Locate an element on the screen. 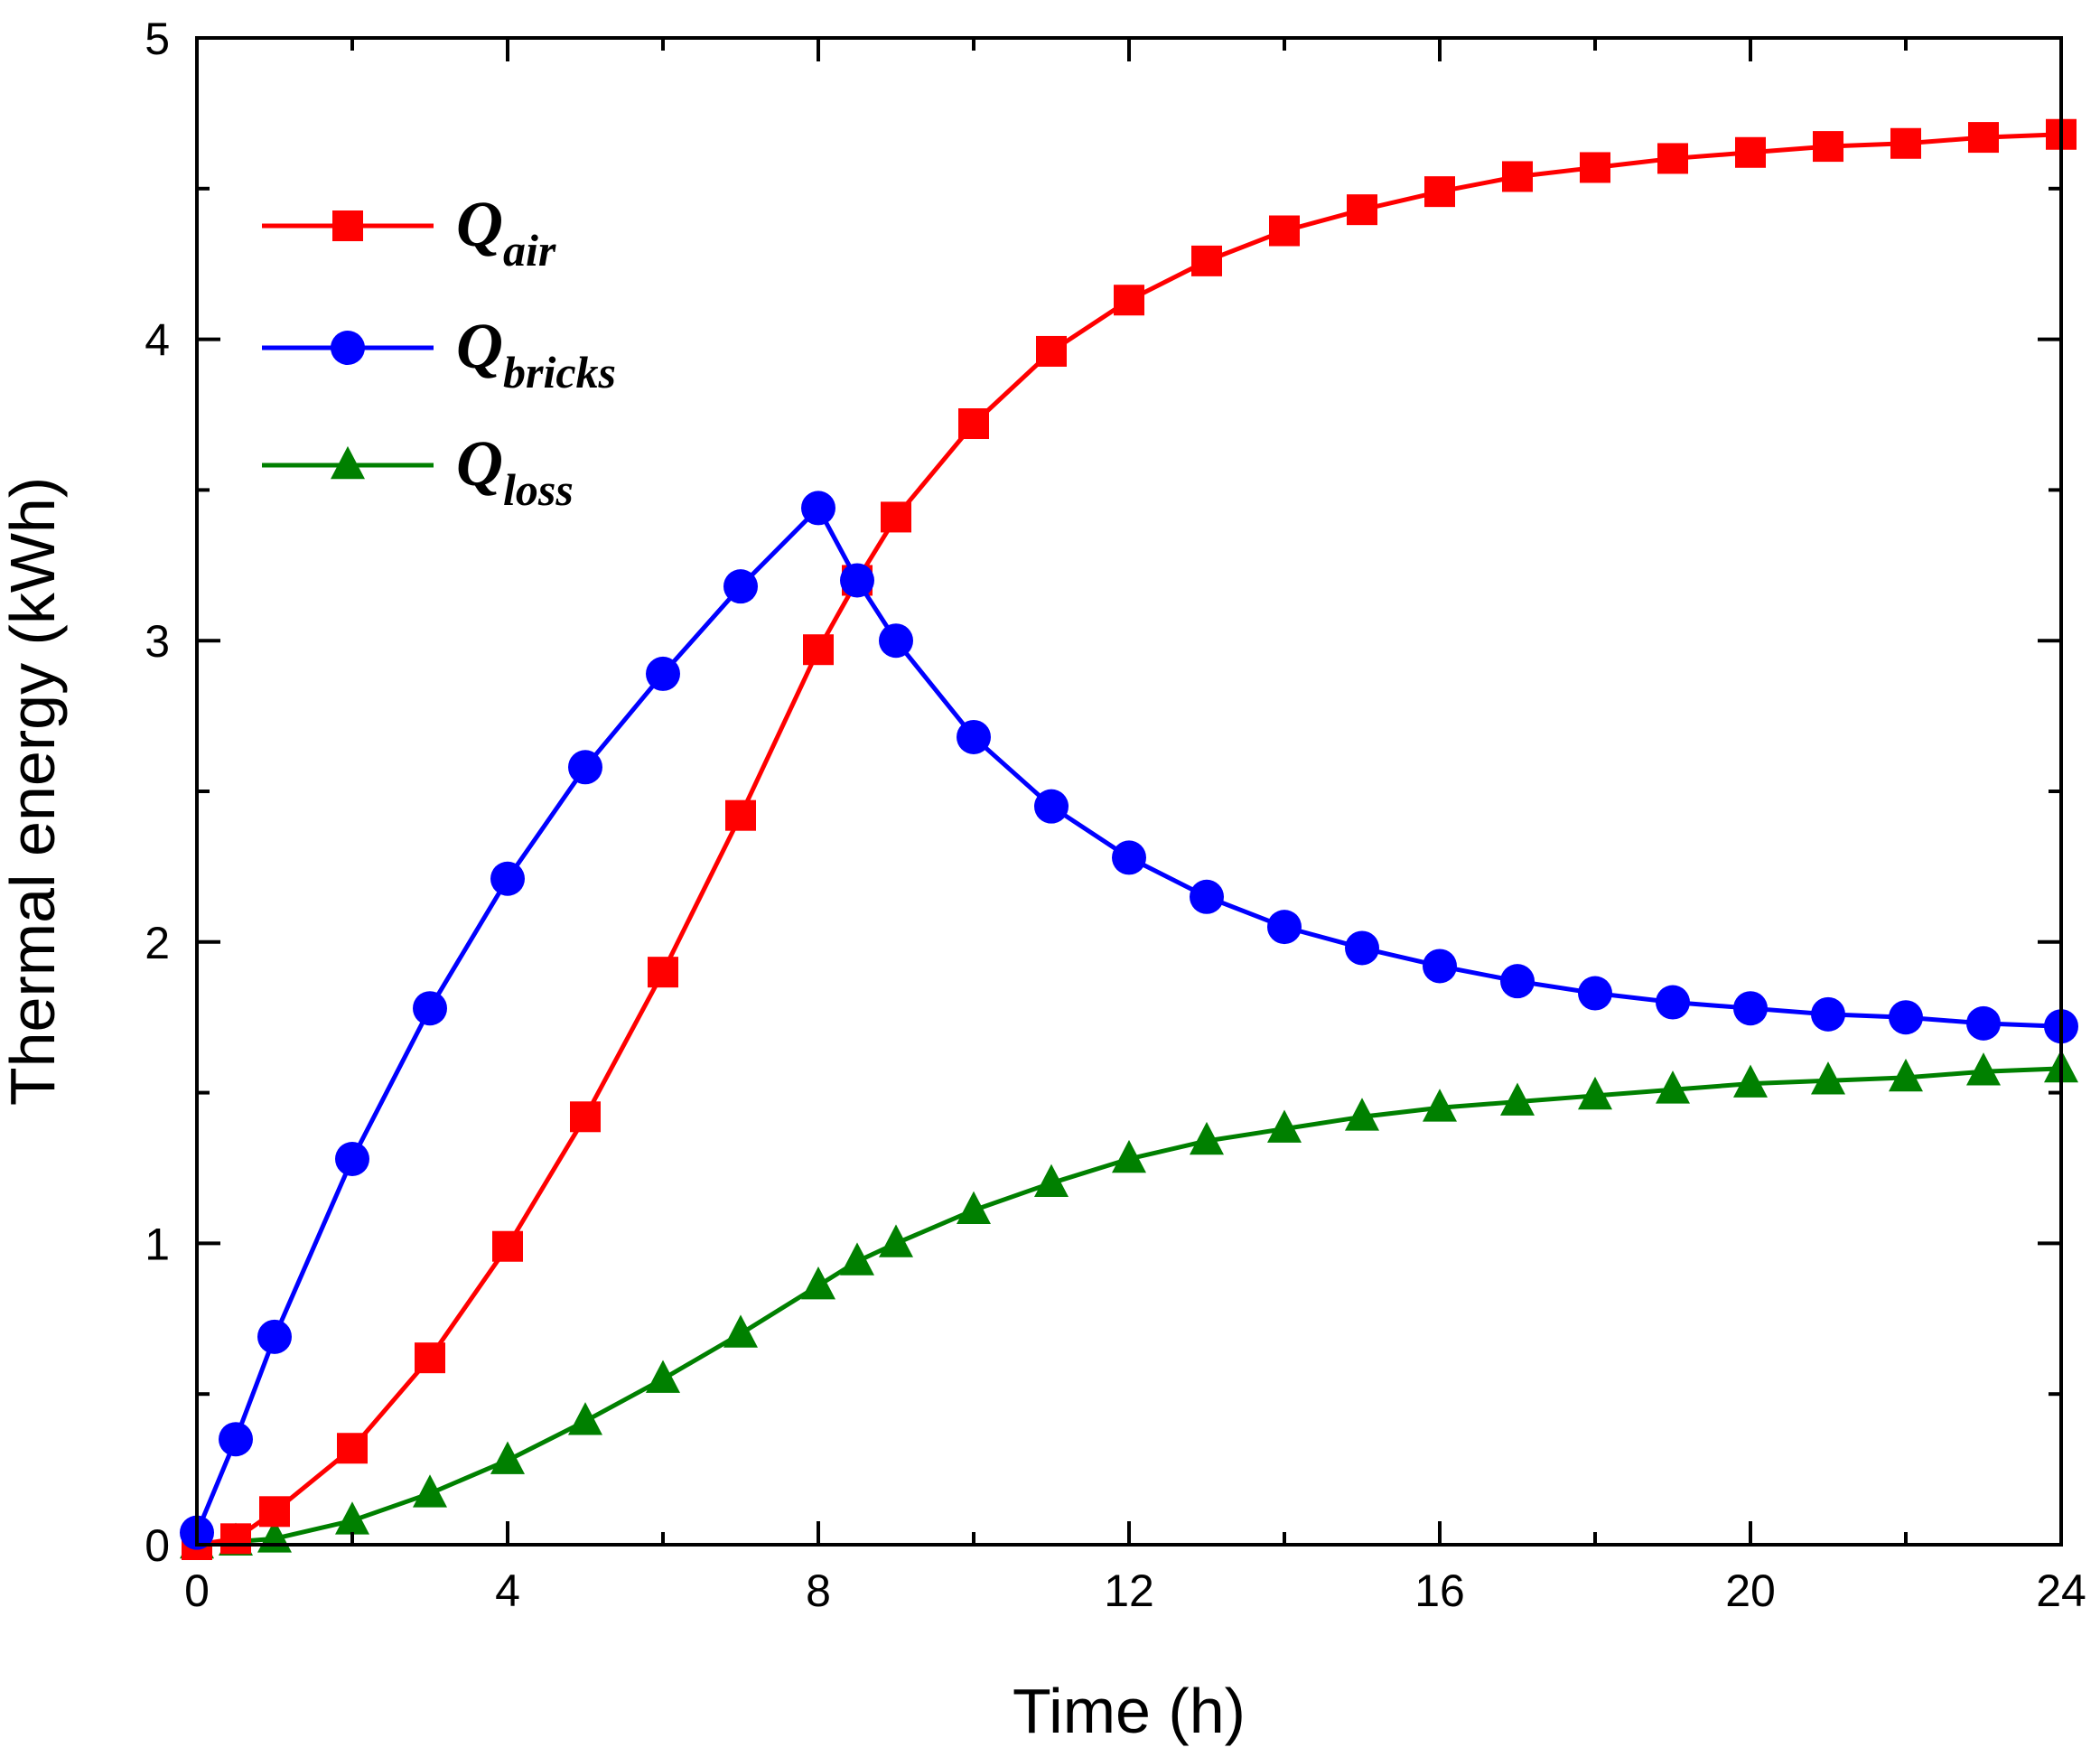  x-tick-label: 12 is located at coordinates (1129, 1590).